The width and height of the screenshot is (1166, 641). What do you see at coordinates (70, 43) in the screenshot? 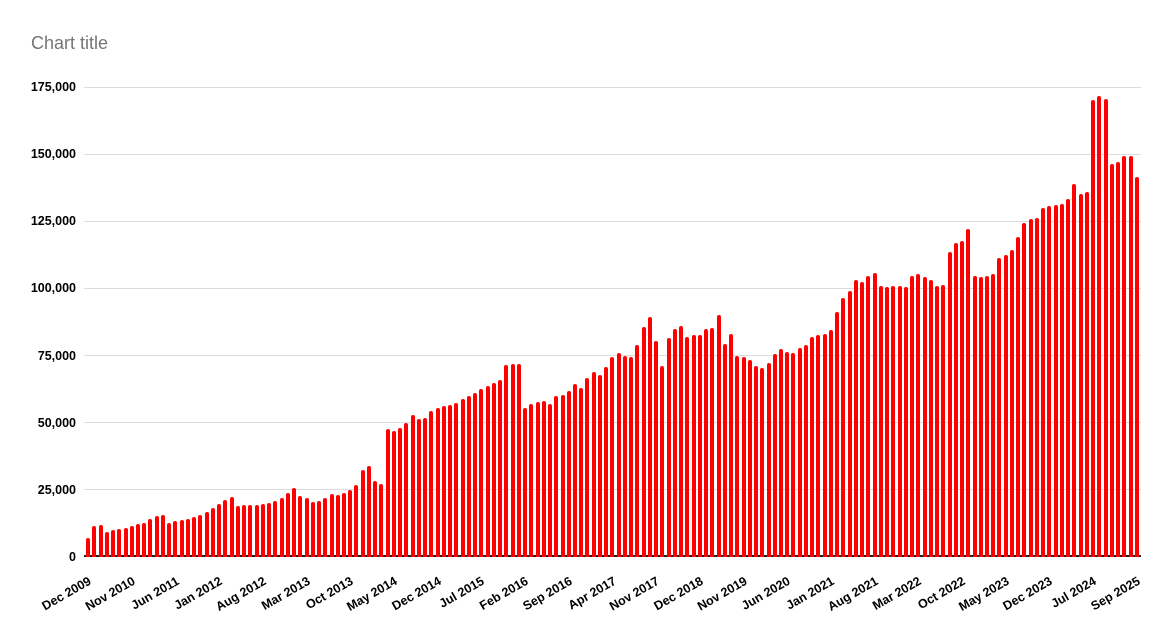
I see `chart-title: Chart title` at bounding box center [70, 43].